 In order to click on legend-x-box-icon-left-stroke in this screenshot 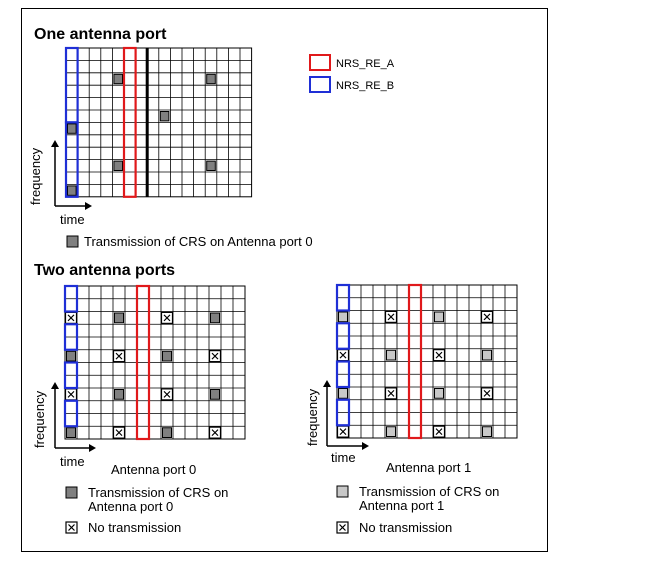, I will do `click(71, 527)`.